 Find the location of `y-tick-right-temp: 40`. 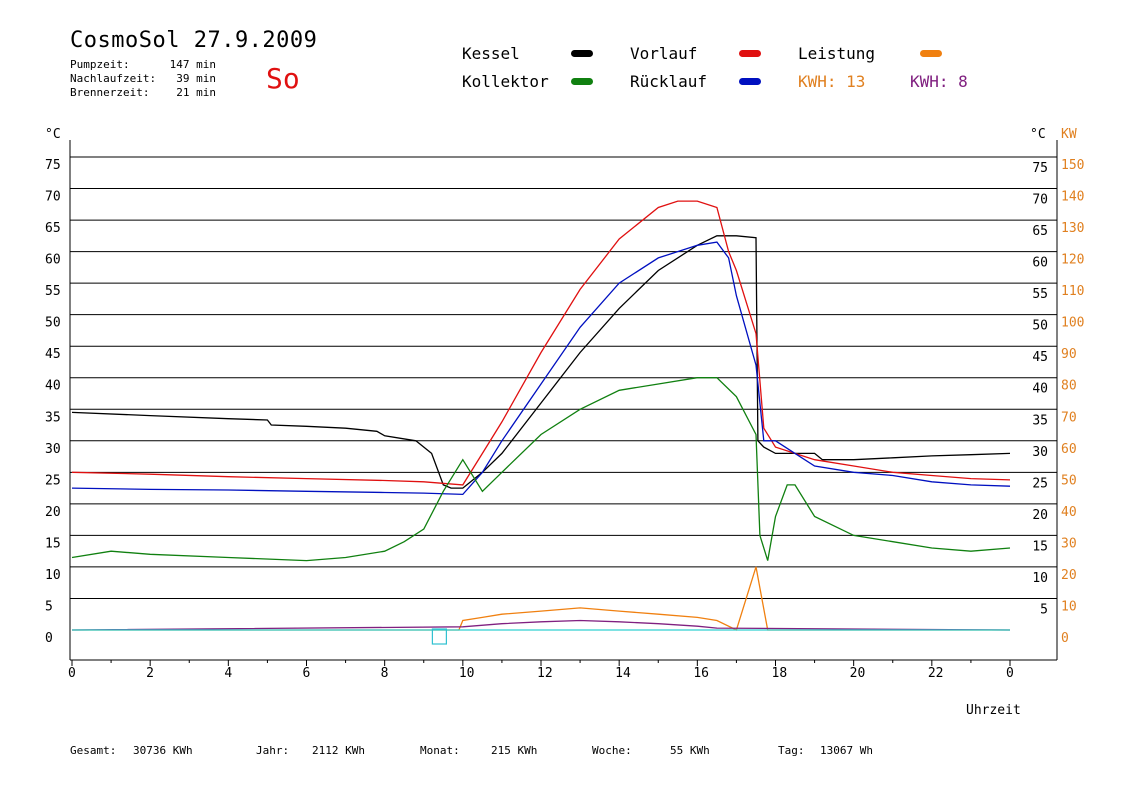

y-tick-right-temp: 40 is located at coordinates (1040, 389).